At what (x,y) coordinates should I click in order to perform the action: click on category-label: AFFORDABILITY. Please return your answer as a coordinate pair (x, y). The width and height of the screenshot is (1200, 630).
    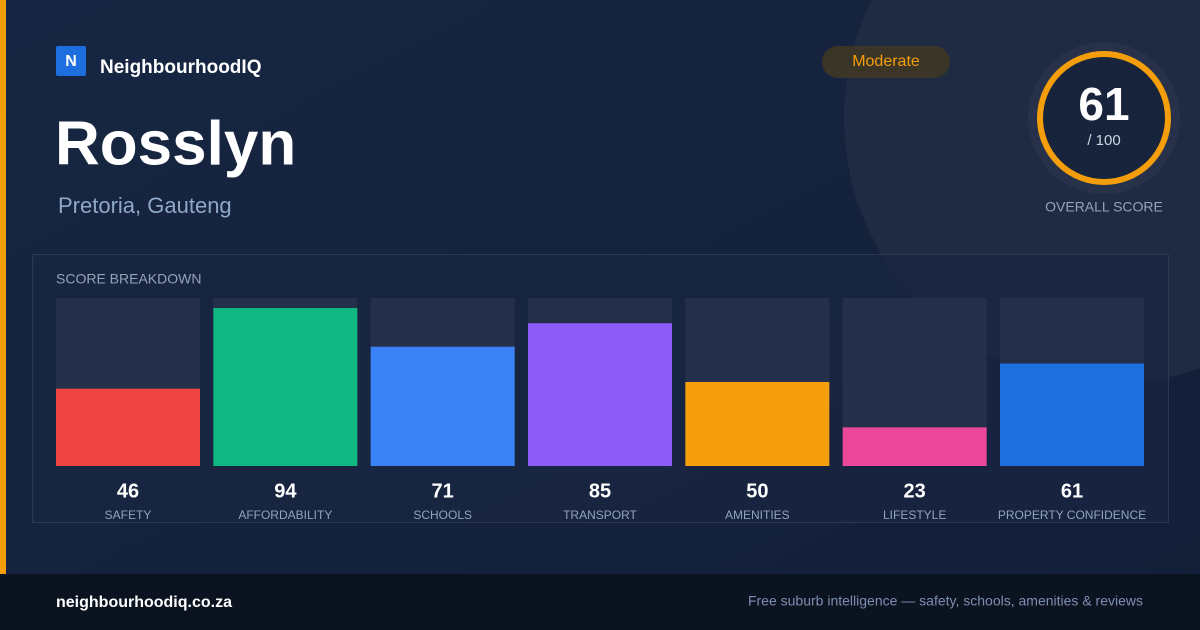
    Looking at the image, I should click on (285, 515).